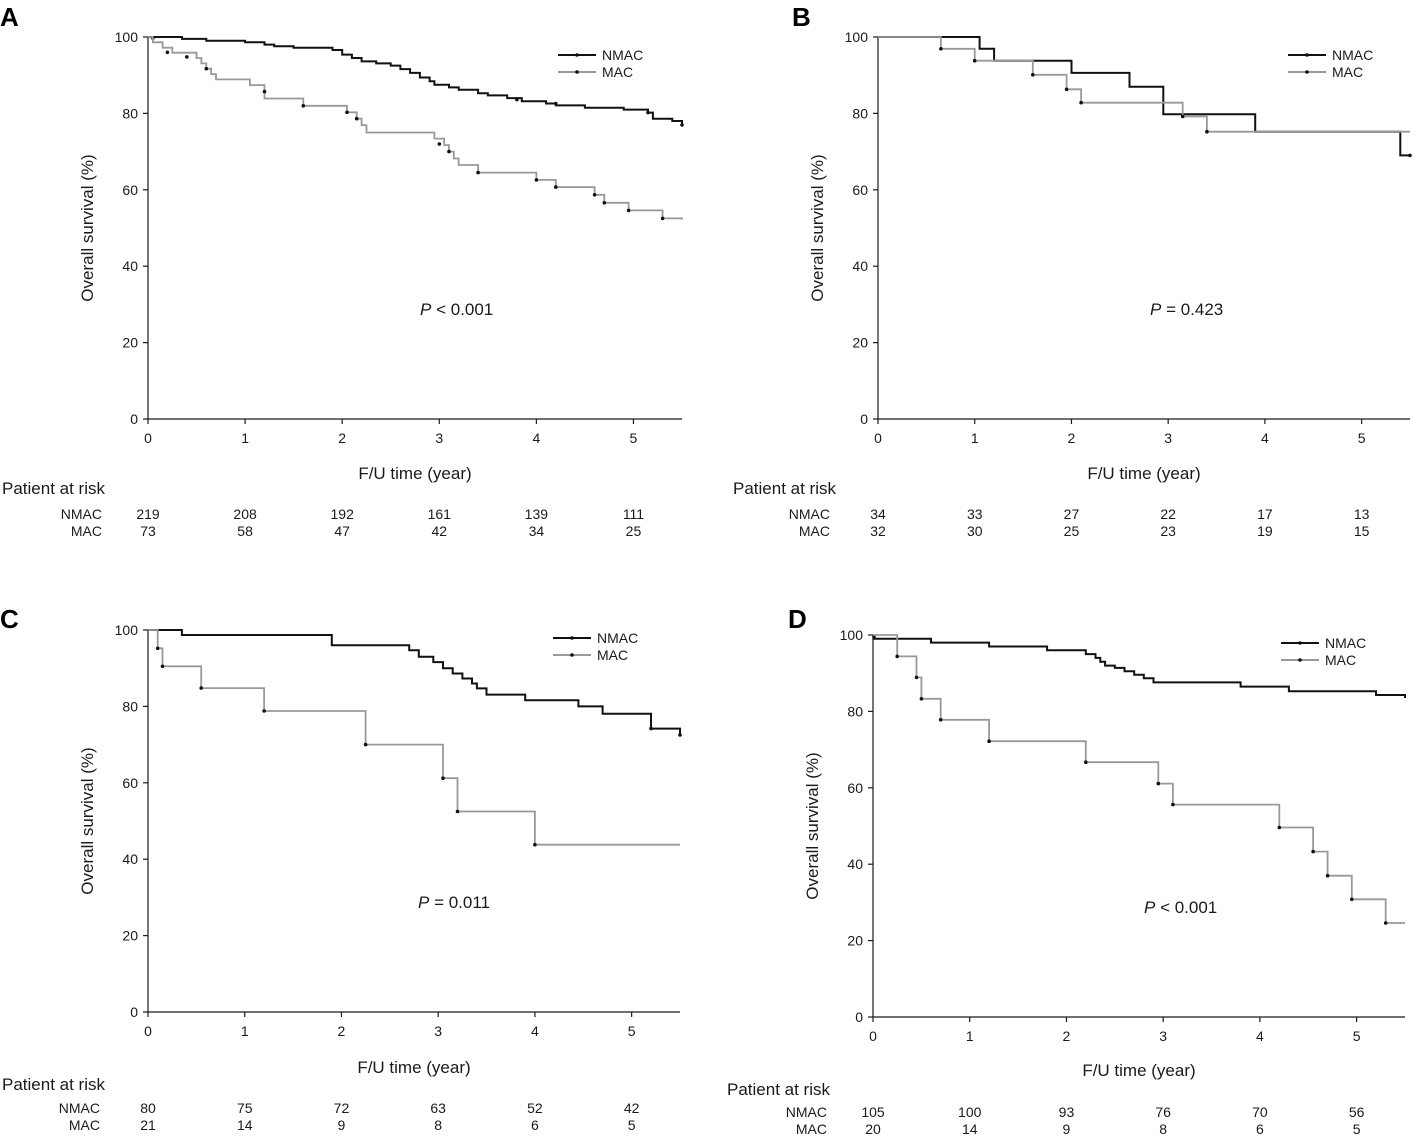 Image resolution: width=1419 pixels, height=1136 pixels. Describe the element at coordinates (1186, 907) in the screenshot. I see `p-value-text: < 0.001` at that location.